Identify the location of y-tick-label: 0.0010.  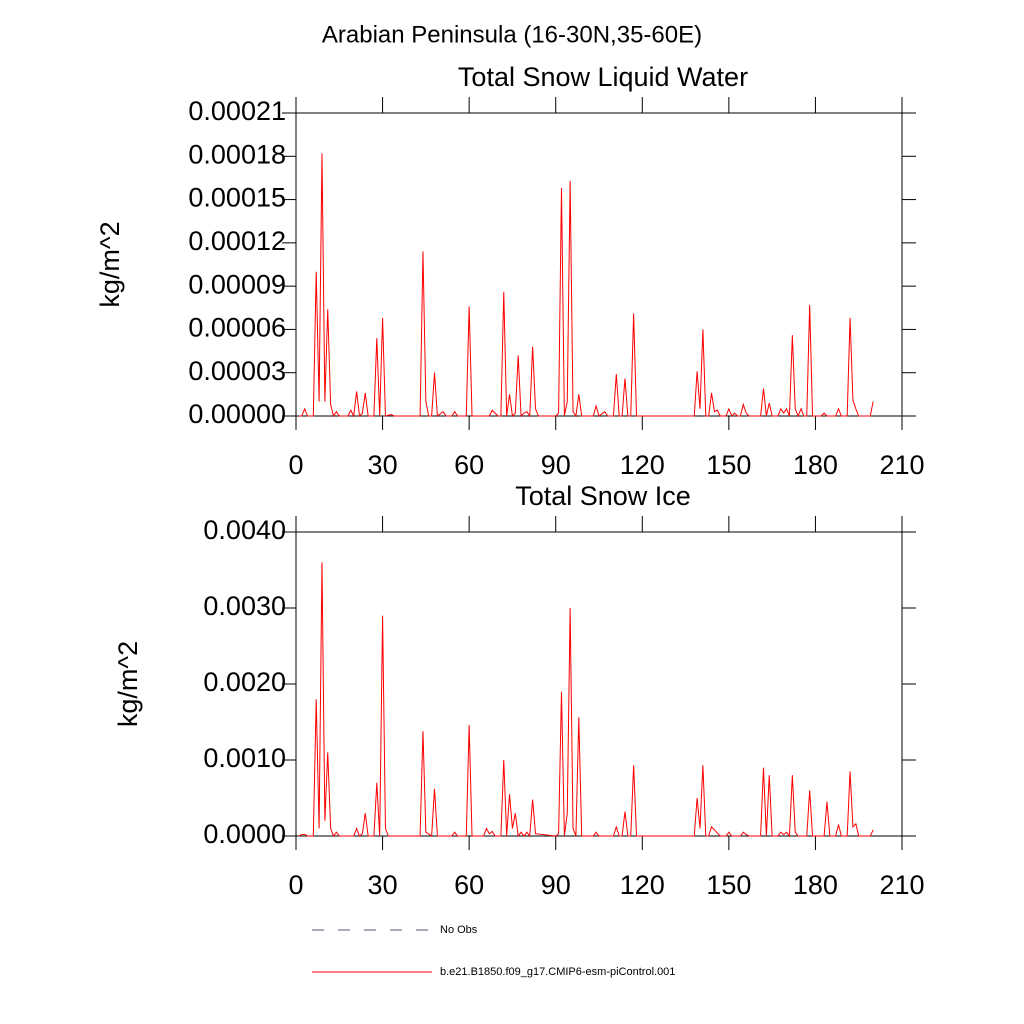
(244, 758).